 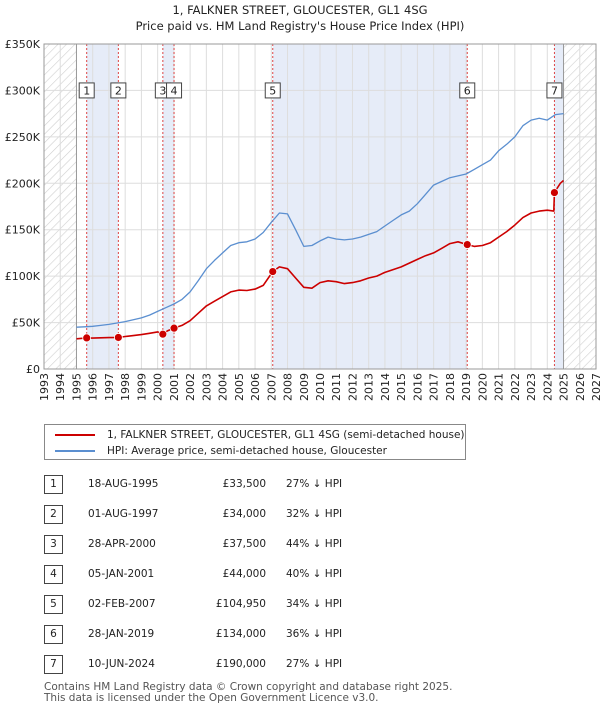 I want to click on transaction-label-number: 4, so click(x=174, y=90).